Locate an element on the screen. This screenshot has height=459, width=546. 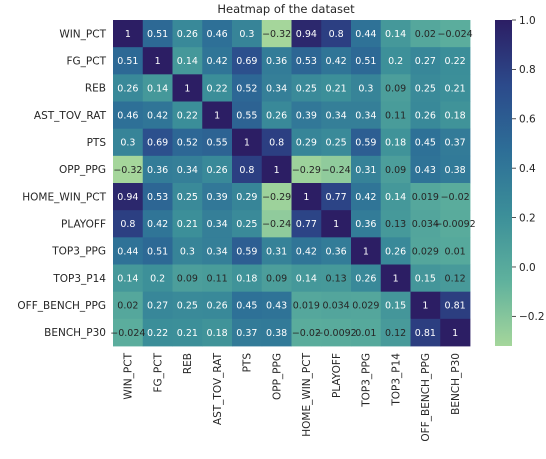
cell-value-label: 0.02 is located at coordinates (425, 34).